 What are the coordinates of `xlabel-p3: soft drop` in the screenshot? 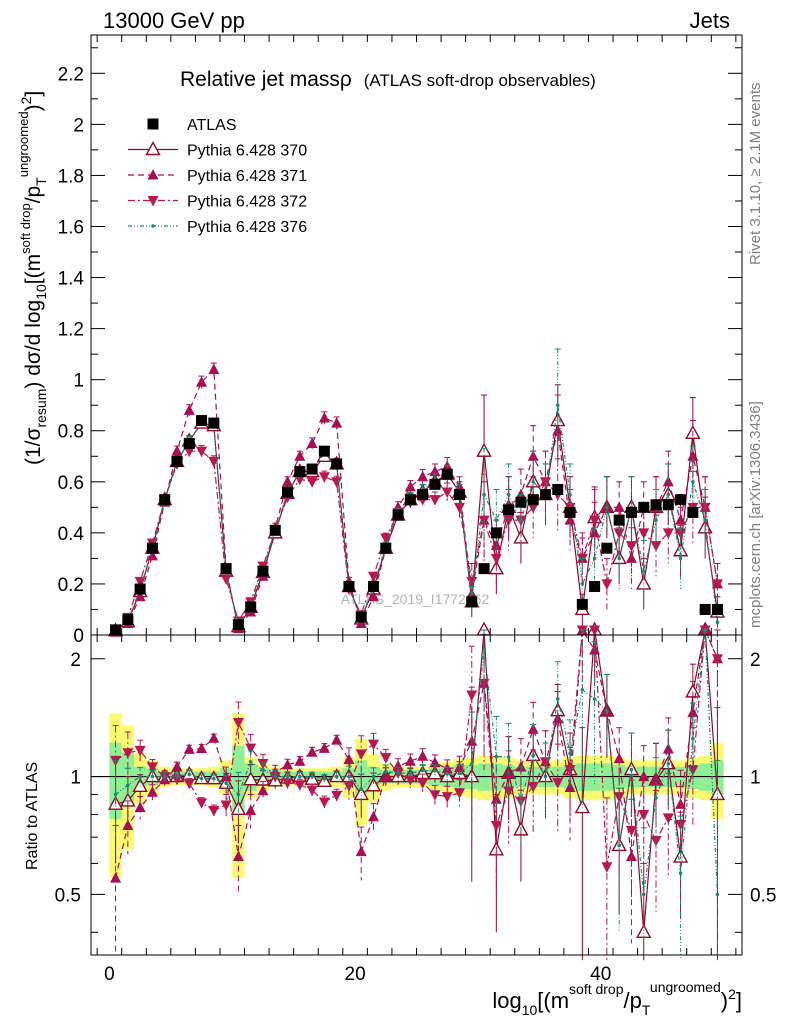 It's located at (596, 989).